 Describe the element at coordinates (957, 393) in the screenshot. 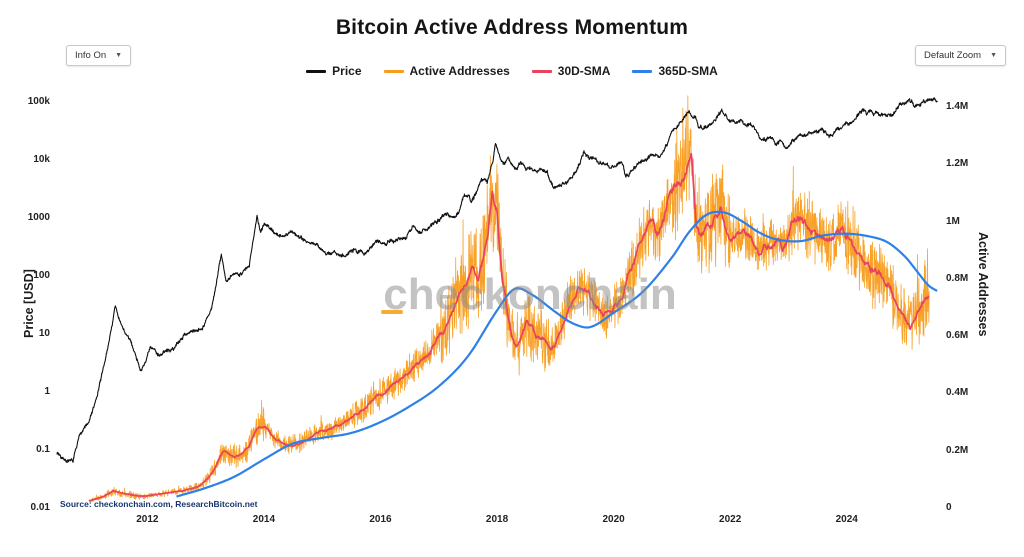

I see `y-right-tick-label: 0.4M` at that location.